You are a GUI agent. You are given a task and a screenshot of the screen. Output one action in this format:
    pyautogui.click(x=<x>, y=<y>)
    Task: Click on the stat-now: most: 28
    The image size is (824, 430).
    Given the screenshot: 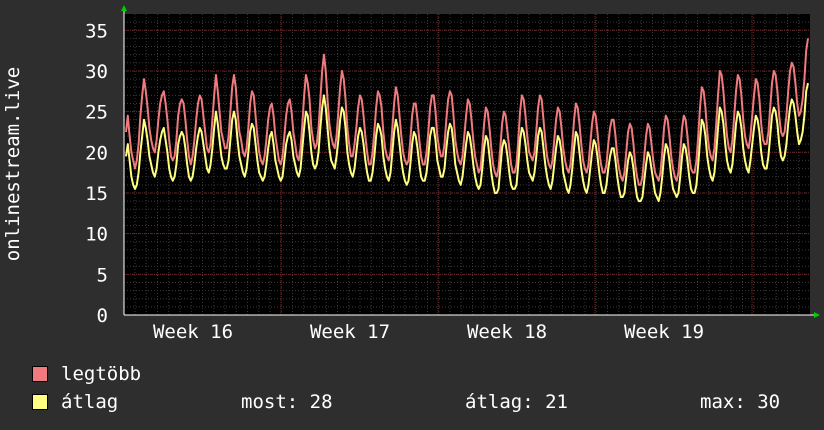 What is the action you would take?
    pyautogui.click(x=287, y=402)
    